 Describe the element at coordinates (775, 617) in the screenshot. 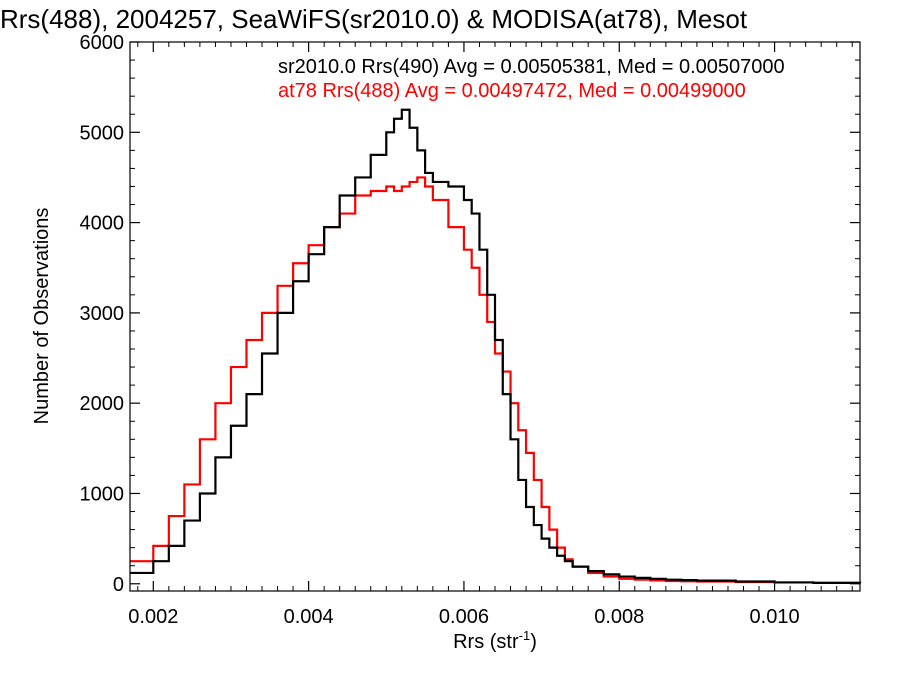

I see `x-tick-label: 0.010` at that location.